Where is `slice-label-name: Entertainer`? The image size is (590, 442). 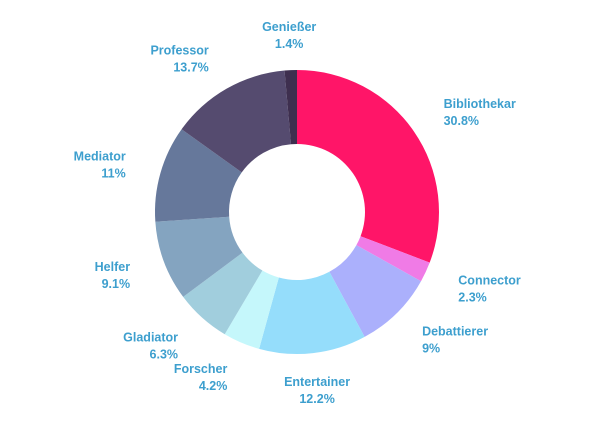
slice-label-name: Entertainer is located at coordinates (317, 382).